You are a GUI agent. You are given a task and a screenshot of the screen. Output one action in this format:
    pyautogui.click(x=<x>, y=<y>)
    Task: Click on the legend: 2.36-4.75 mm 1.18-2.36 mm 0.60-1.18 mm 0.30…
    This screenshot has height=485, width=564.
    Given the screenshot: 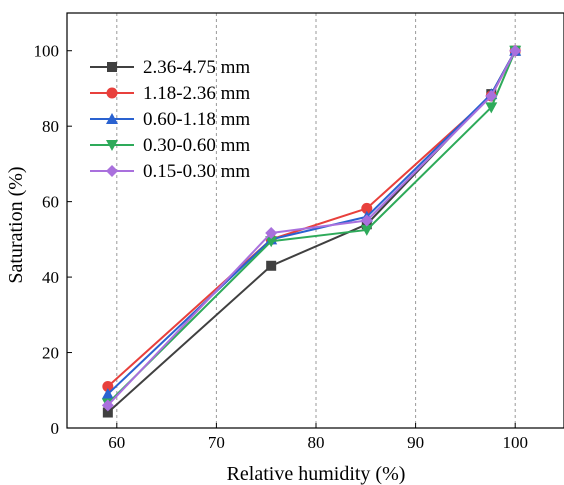 What is the action you would take?
    pyautogui.click(x=170, y=119)
    